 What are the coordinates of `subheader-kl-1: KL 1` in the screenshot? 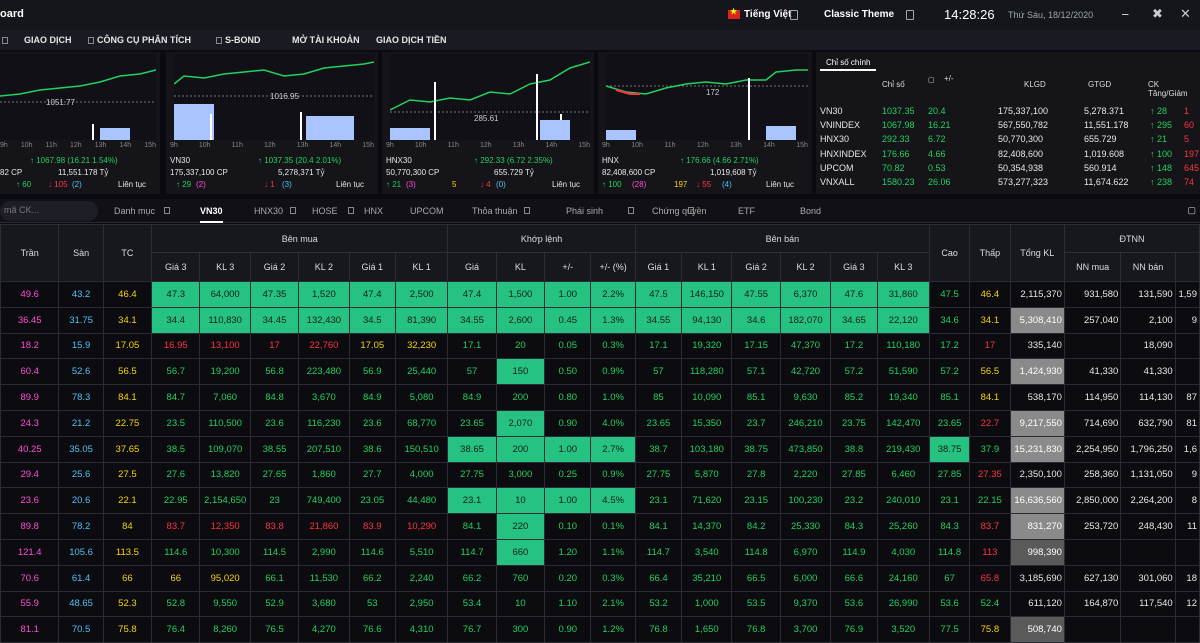 It's located at (421, 267).